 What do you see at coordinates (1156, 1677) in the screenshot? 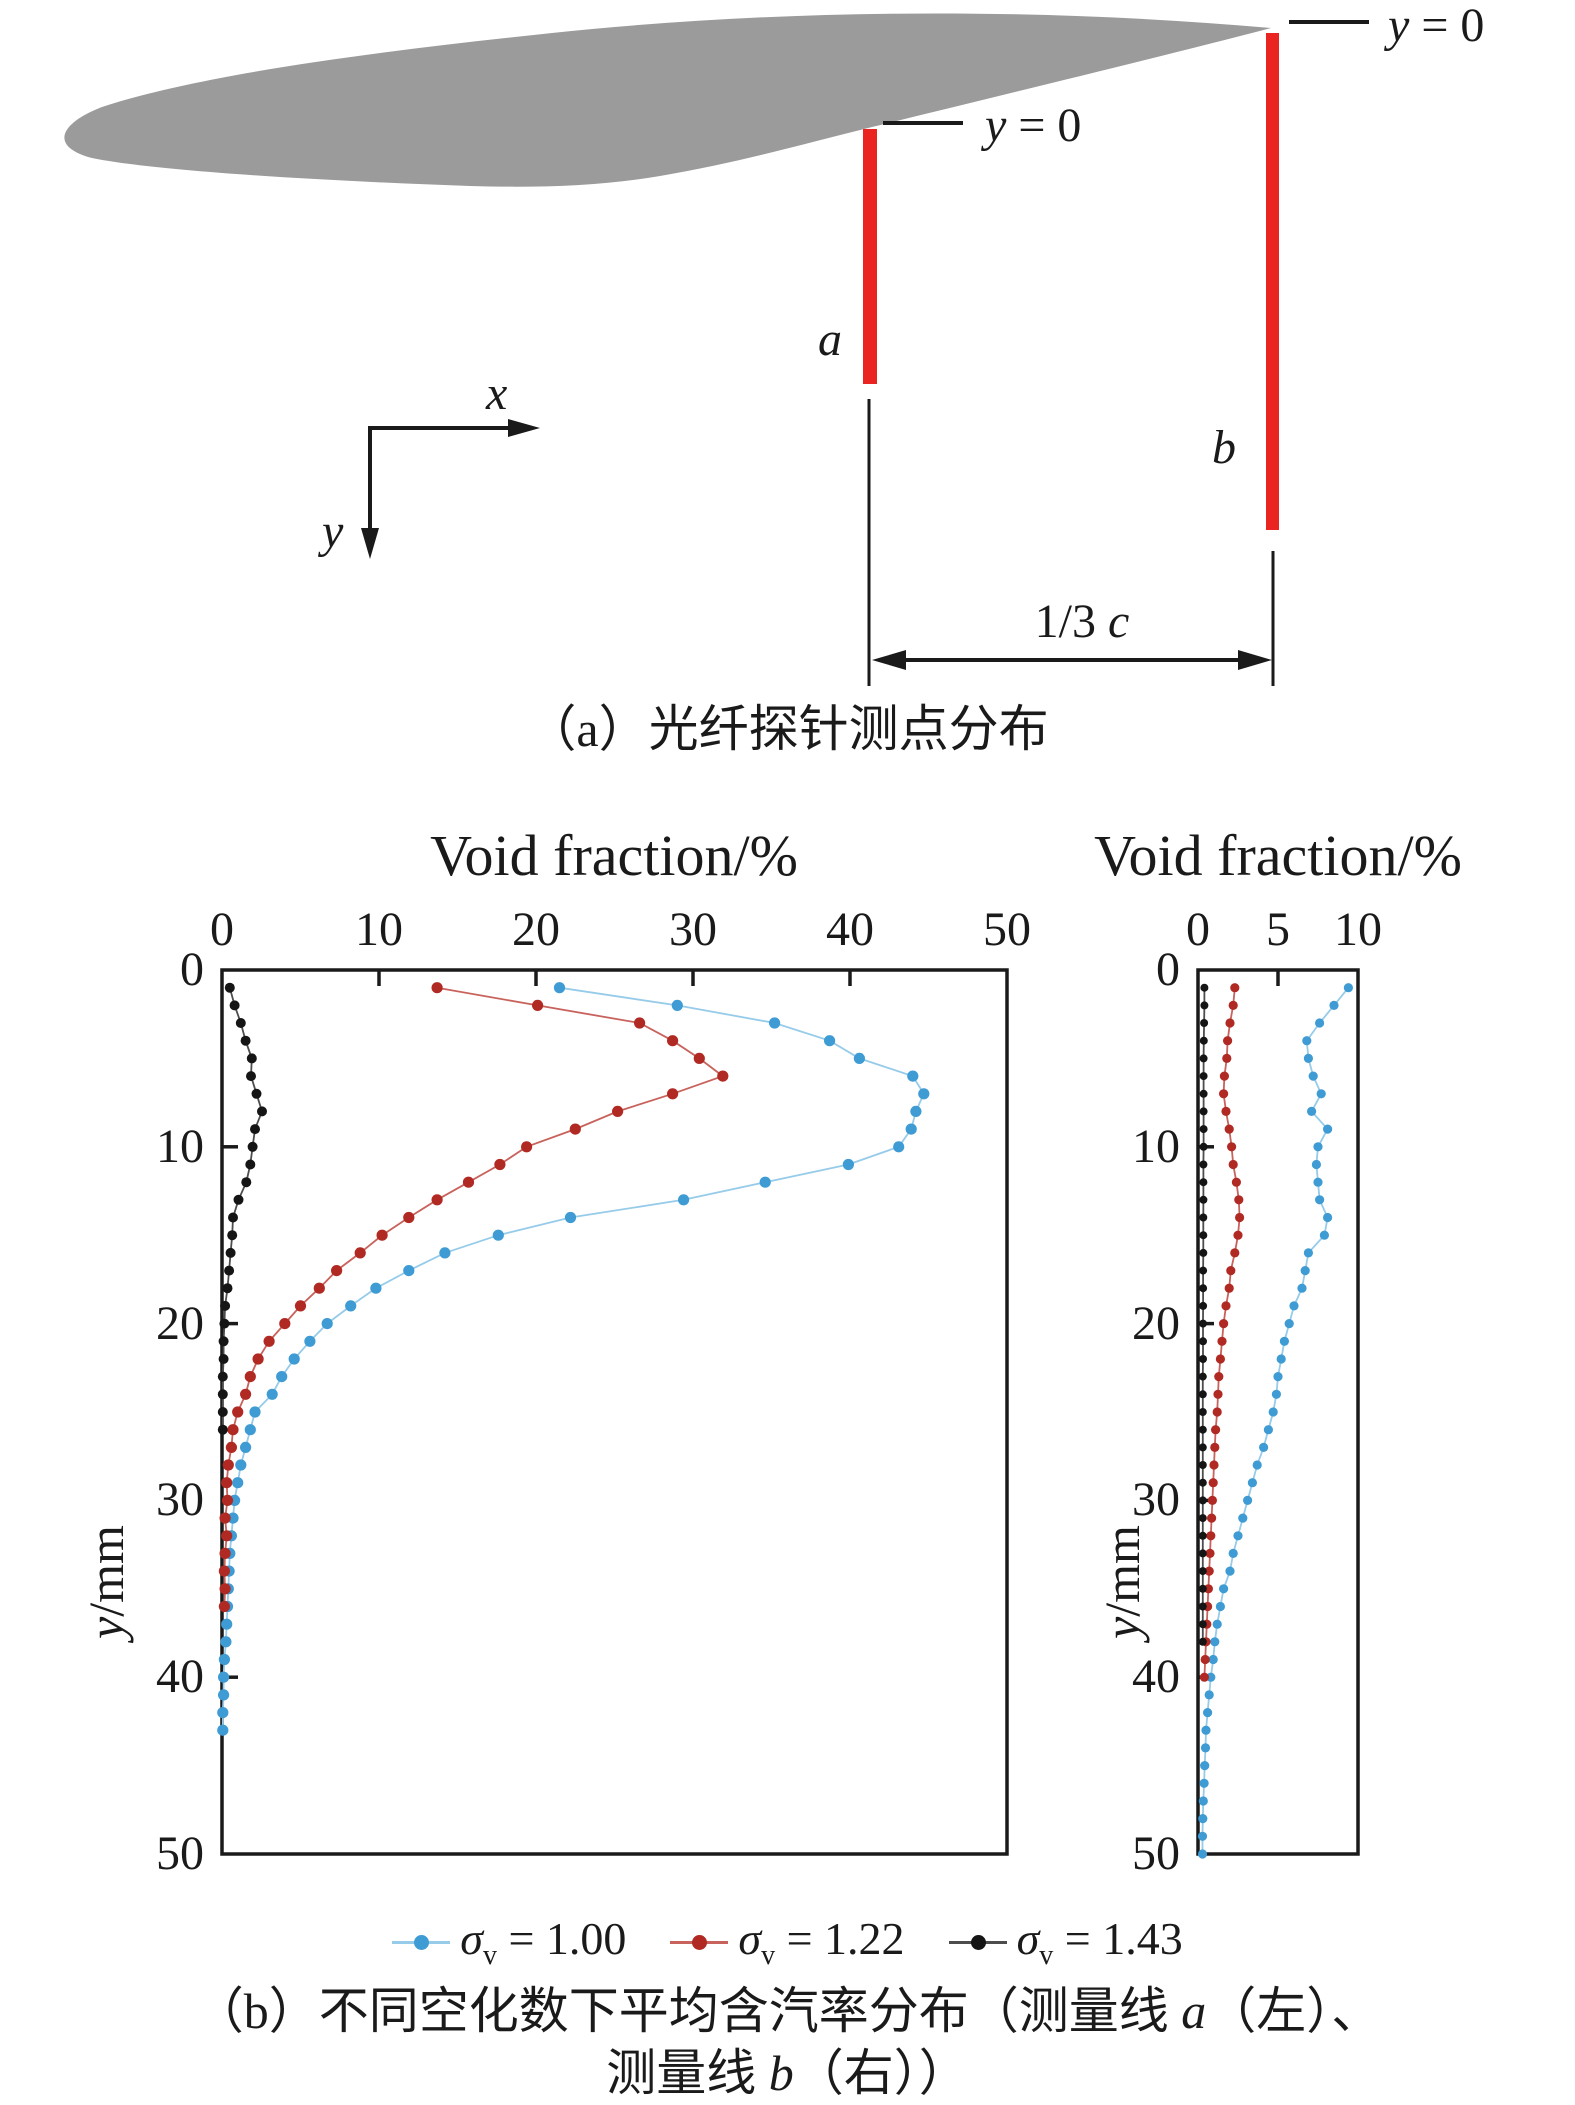
I see `right-y-tick-label: 40` at bounding box center [1156, 1677].